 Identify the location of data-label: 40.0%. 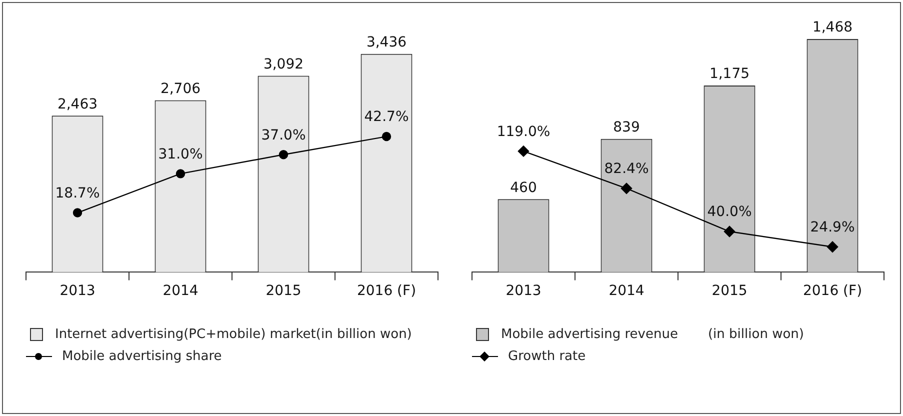
(729, 212).